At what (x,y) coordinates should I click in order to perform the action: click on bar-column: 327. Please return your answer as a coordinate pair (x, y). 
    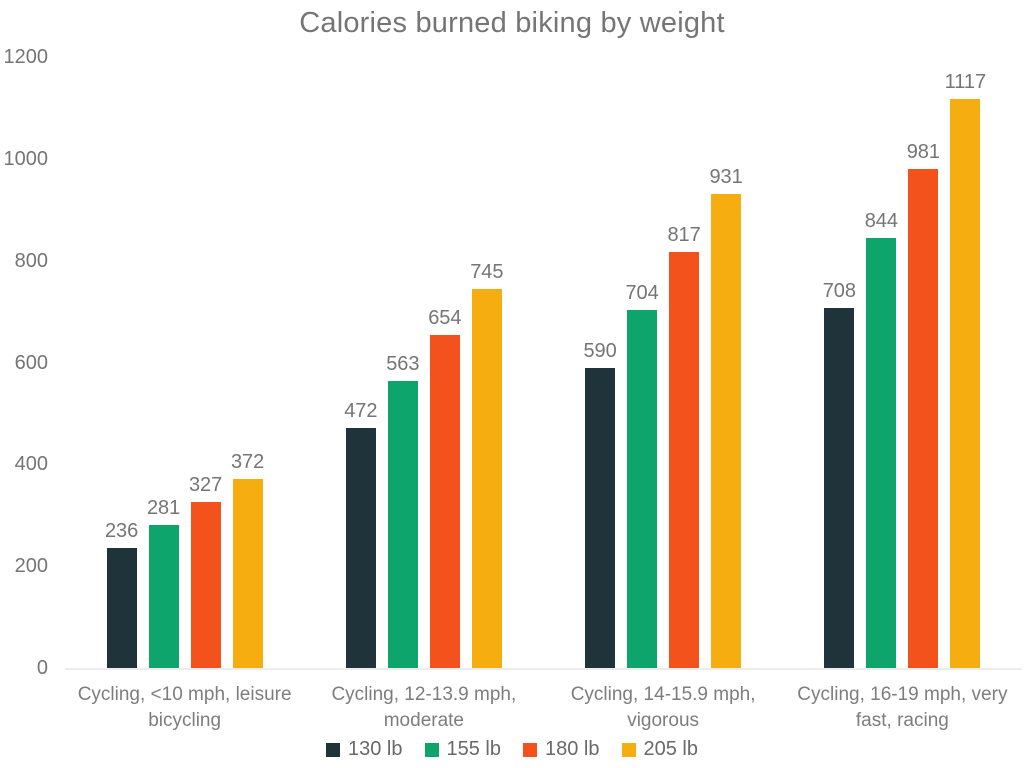
    Looking at the image, I should click on (205, 570).